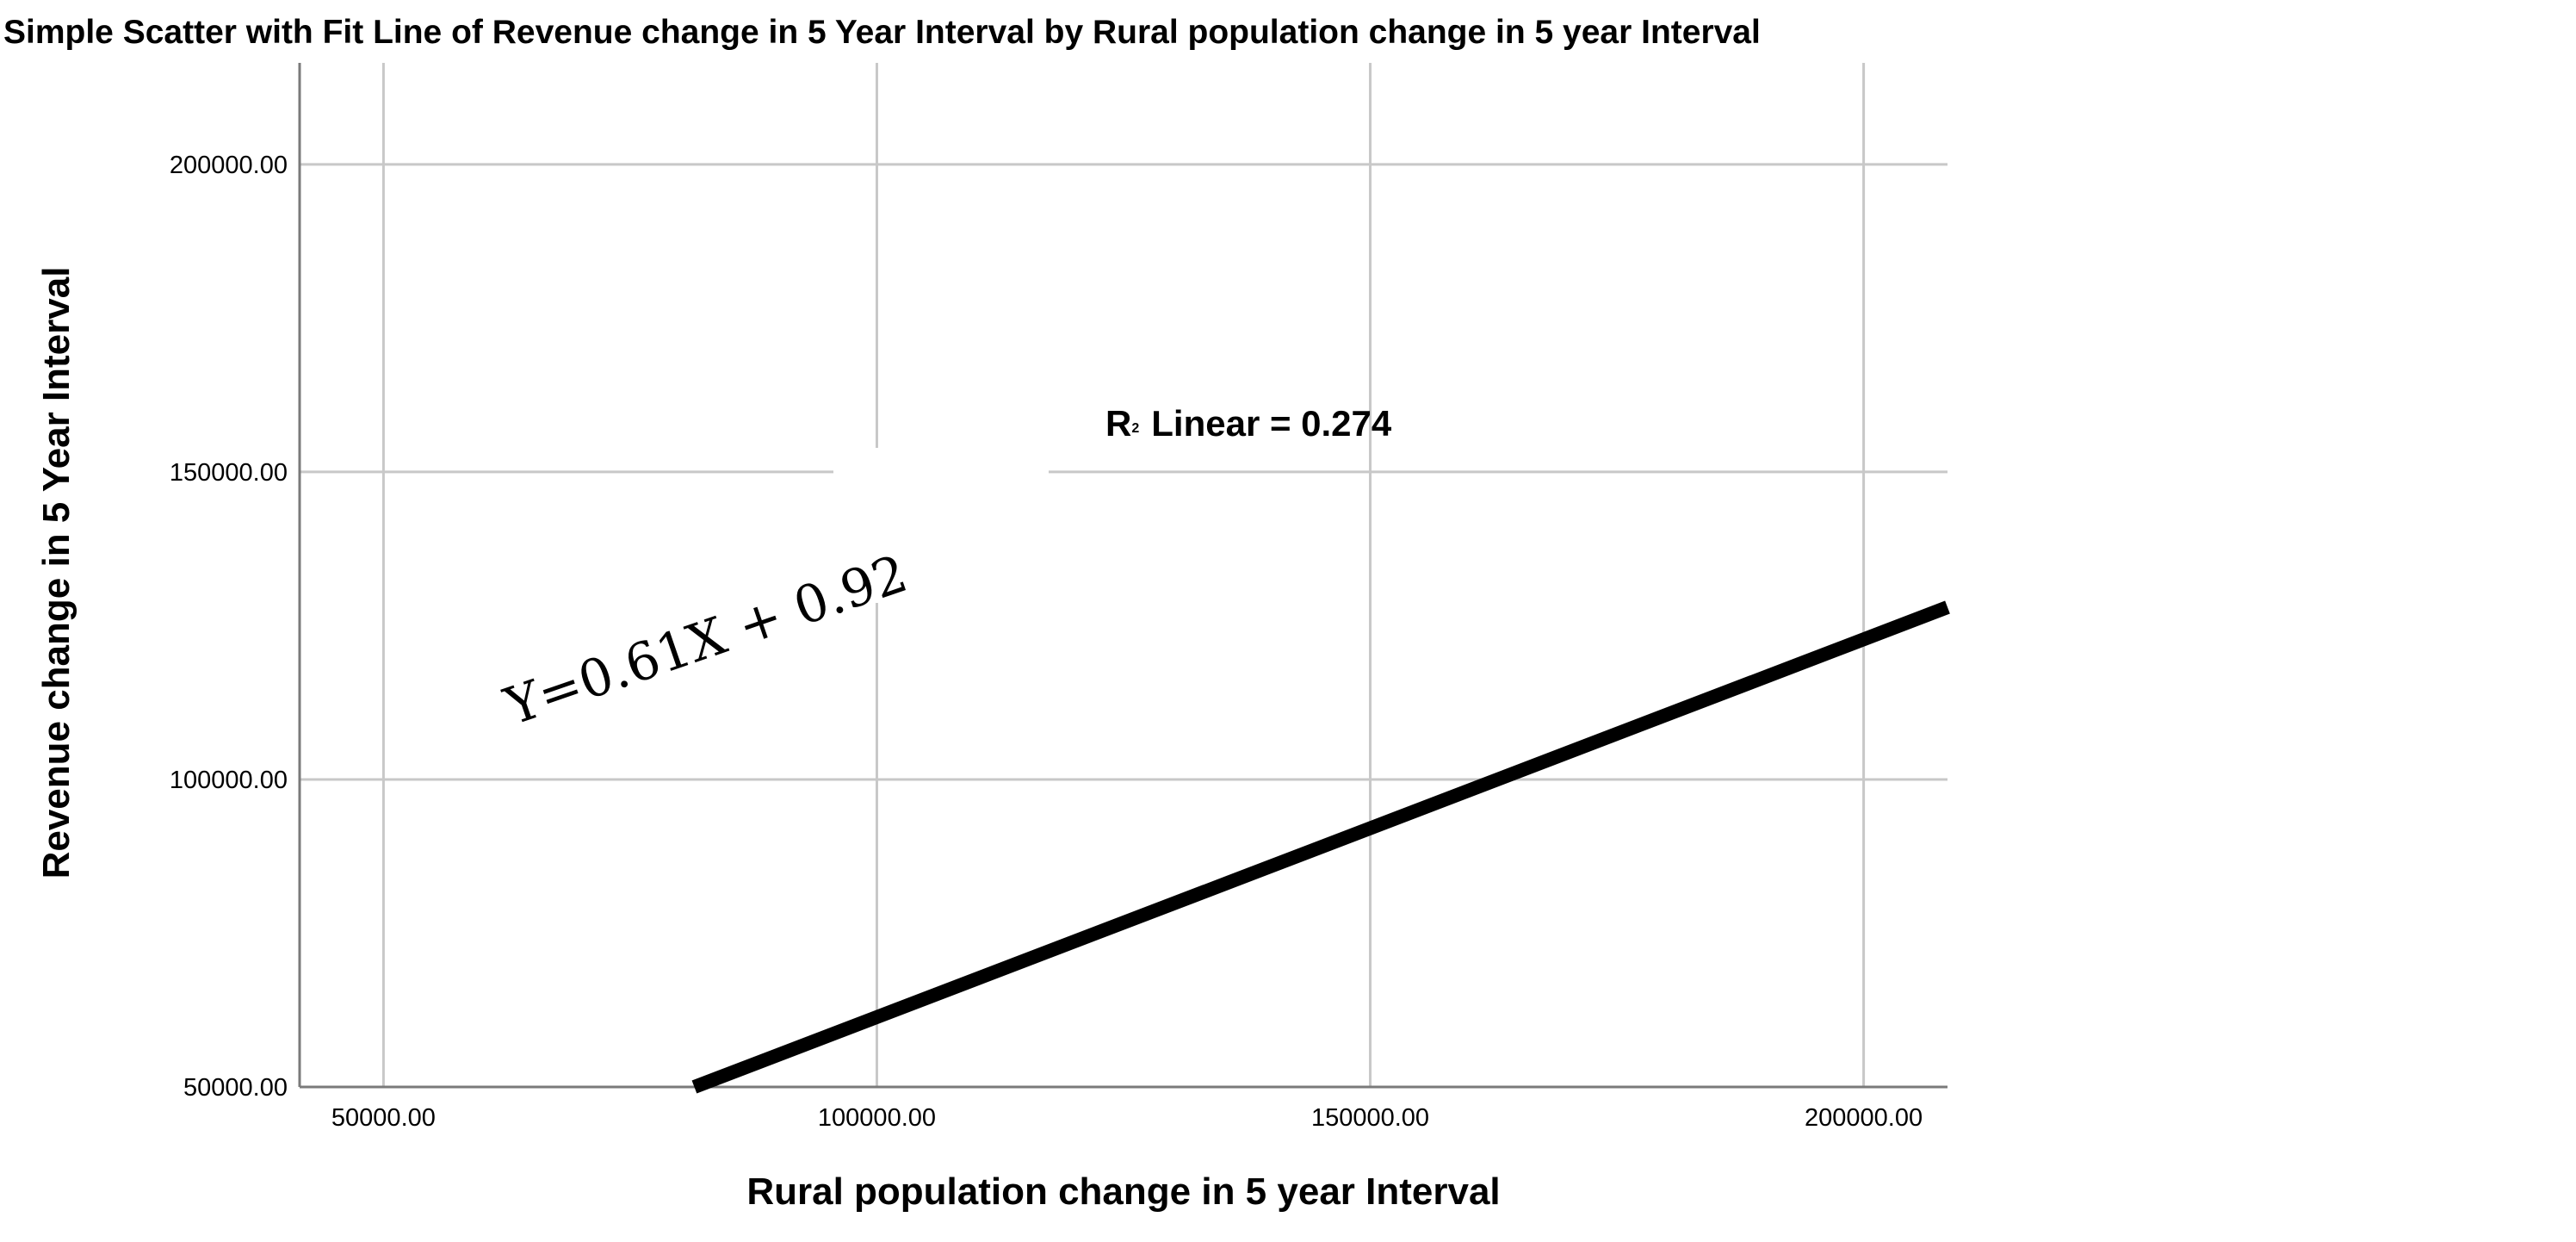  What do you see at coordinates (229, 473) in the screenshot?
I see `y-tick-label: 150000.00` at bounding box center [229, 473].